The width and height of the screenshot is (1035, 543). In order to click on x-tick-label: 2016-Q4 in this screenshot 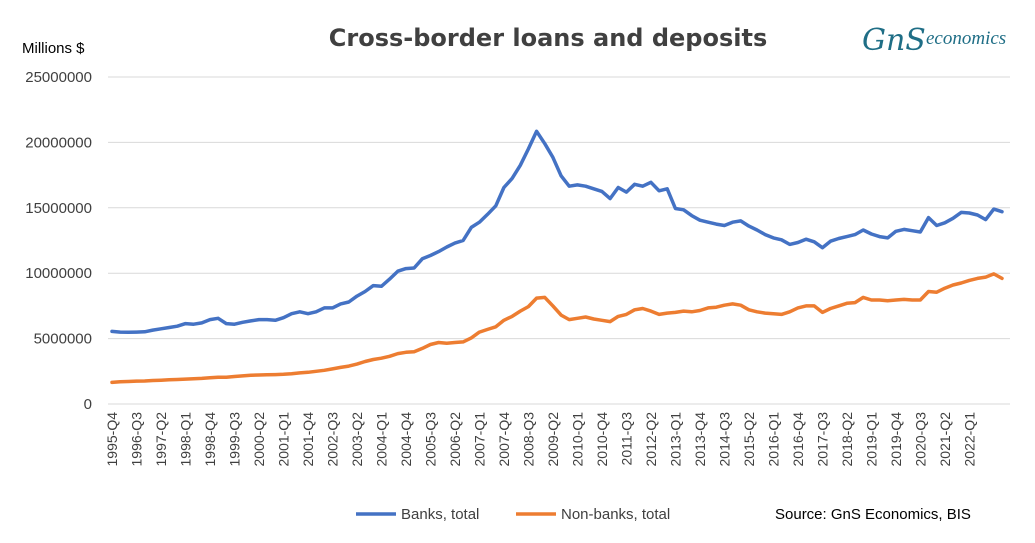, I will do `click(798, 439)`.